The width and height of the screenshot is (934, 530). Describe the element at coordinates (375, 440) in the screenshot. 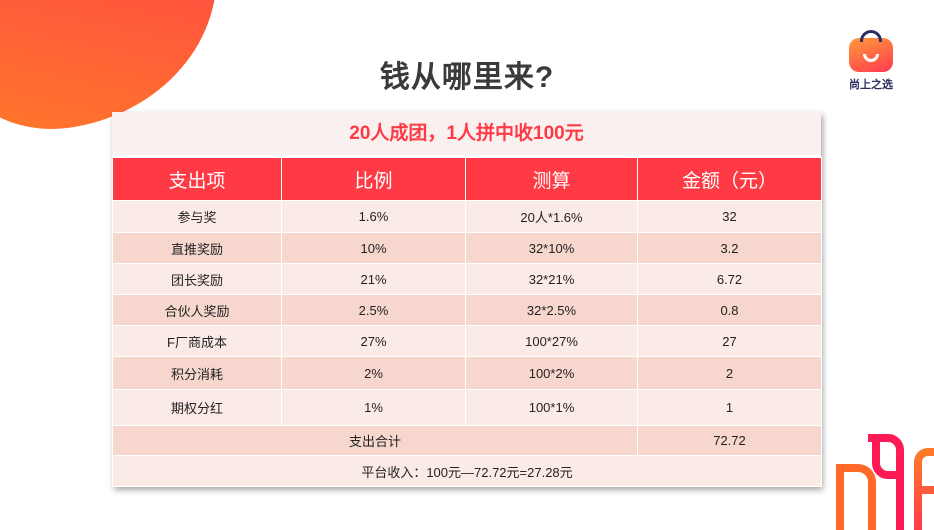

I see `total-label: 支出合计` at that location.